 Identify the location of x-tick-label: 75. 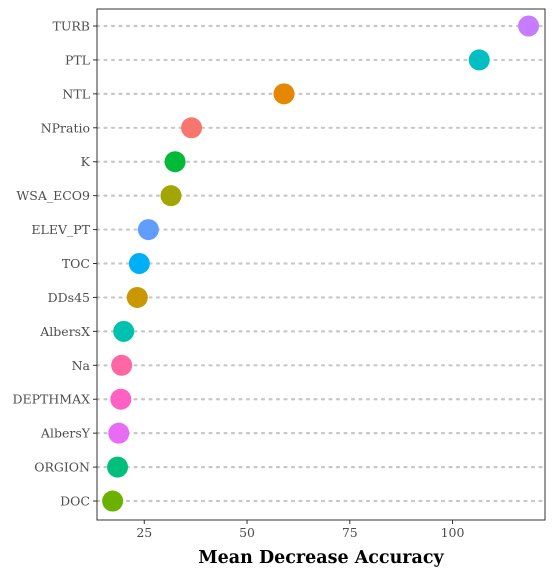
(350, 532).